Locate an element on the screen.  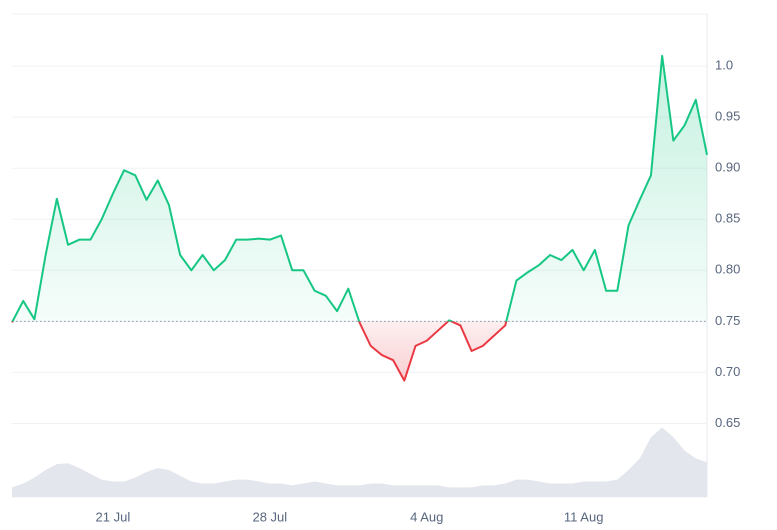
y-tick-label: 0.70 is located at coordinates (727, 371).